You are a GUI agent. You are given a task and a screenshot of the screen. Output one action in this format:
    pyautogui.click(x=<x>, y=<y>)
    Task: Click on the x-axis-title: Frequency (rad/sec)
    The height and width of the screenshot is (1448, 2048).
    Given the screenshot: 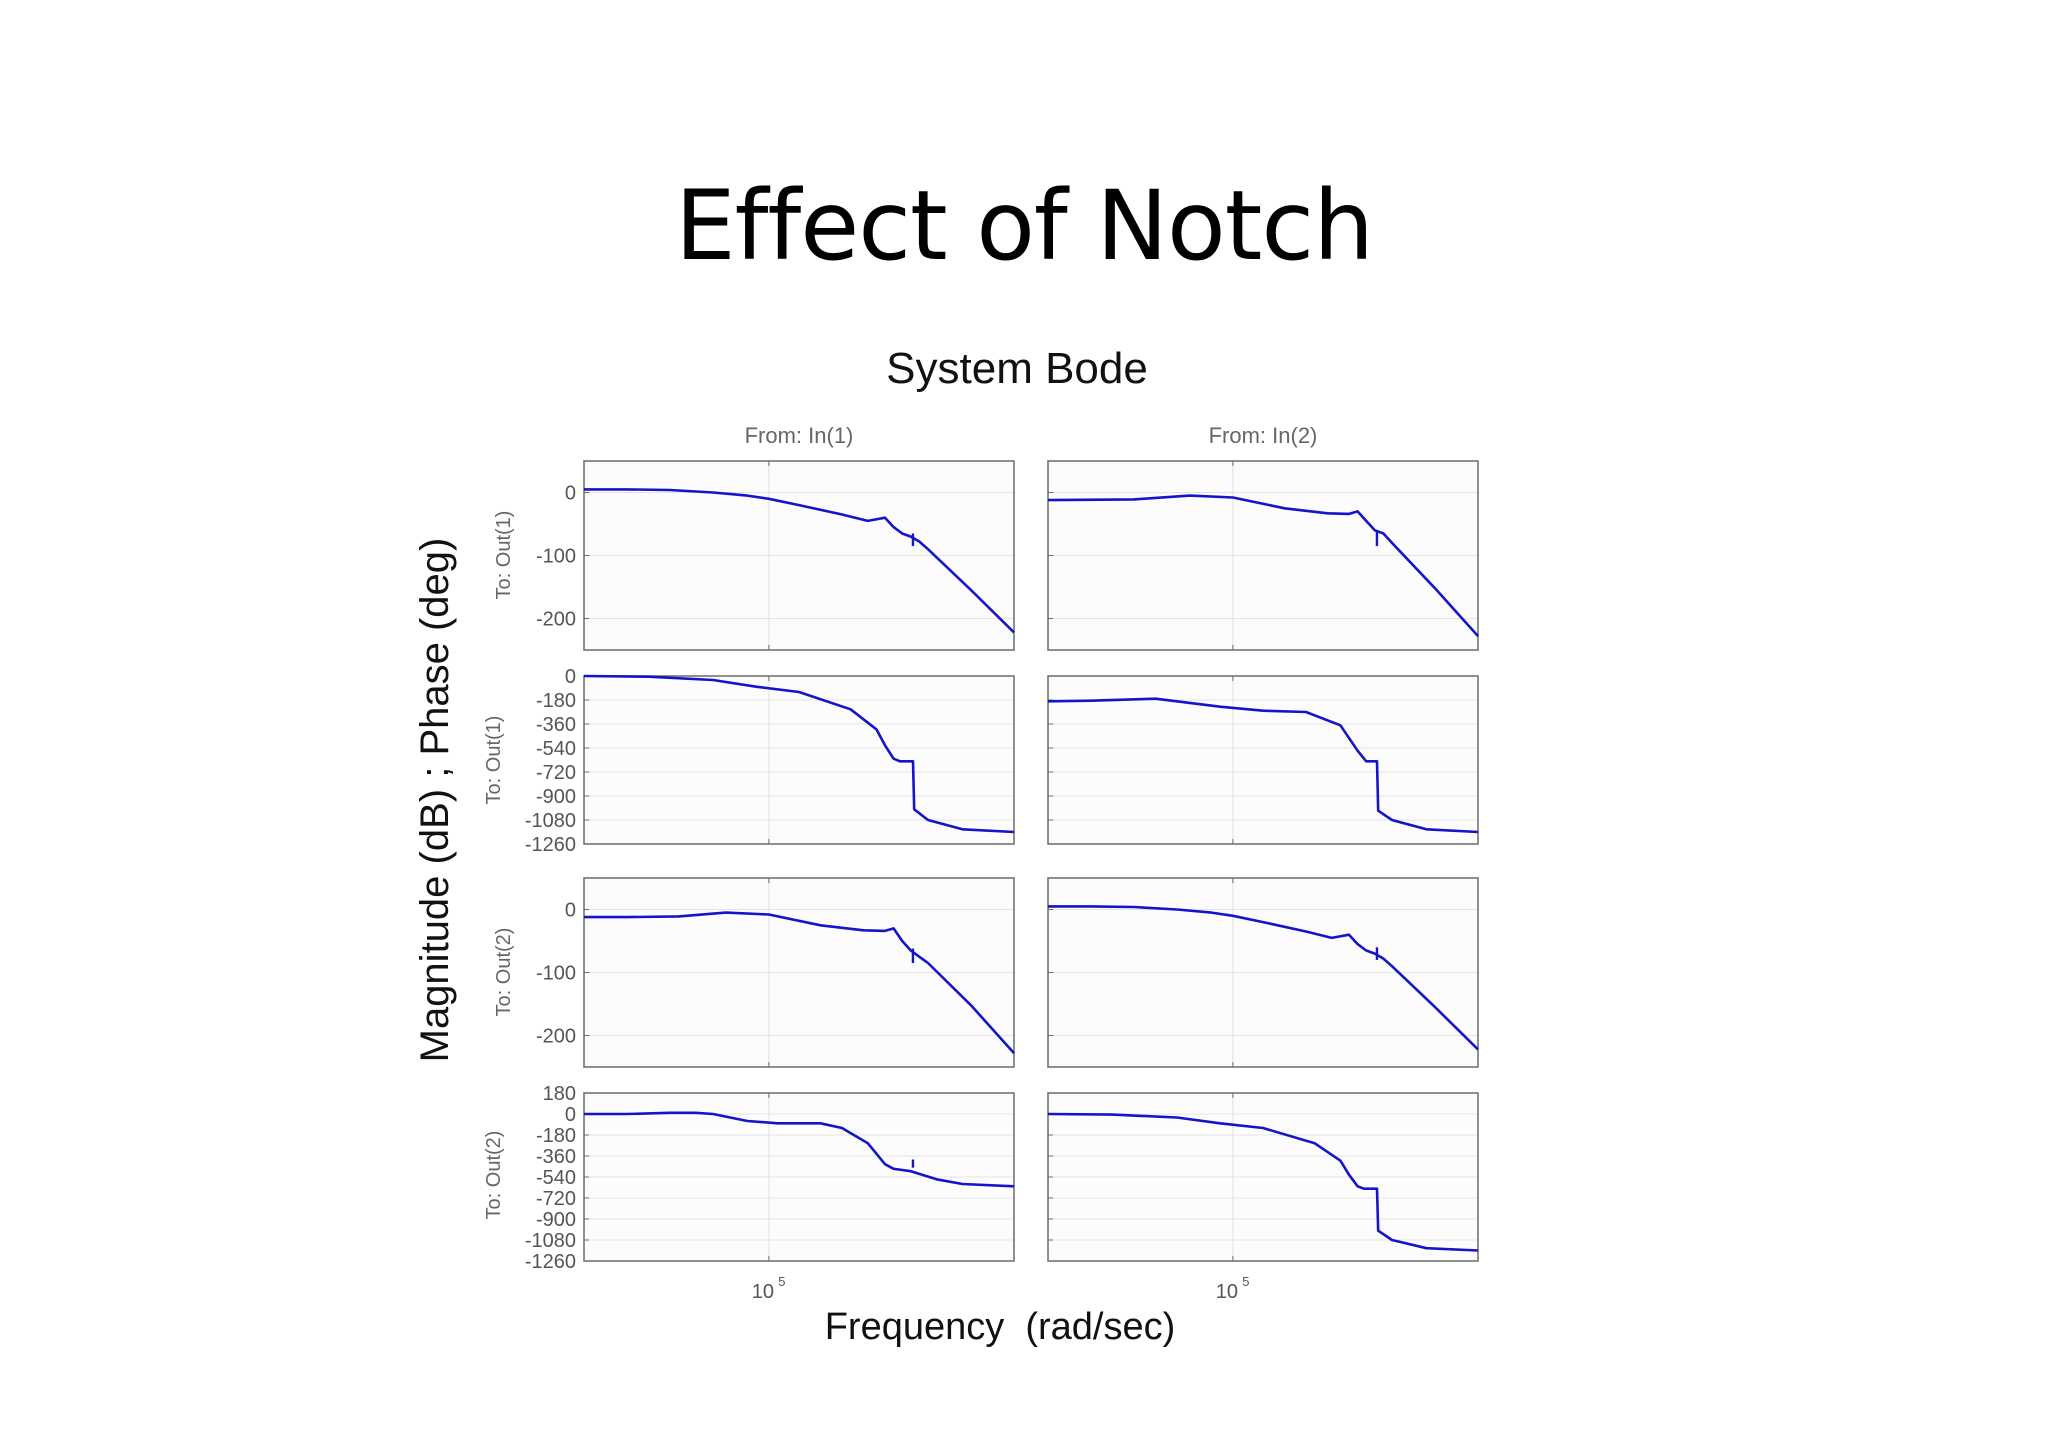 What is the action you would take?
    pyautogui.click(x=1000, y=1327)
    